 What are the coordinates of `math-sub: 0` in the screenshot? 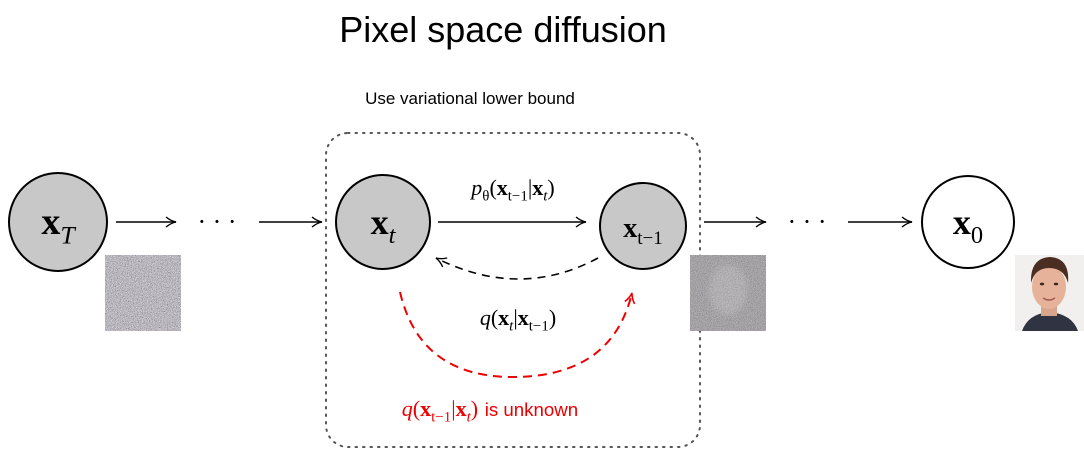 It's located at (977, 235).